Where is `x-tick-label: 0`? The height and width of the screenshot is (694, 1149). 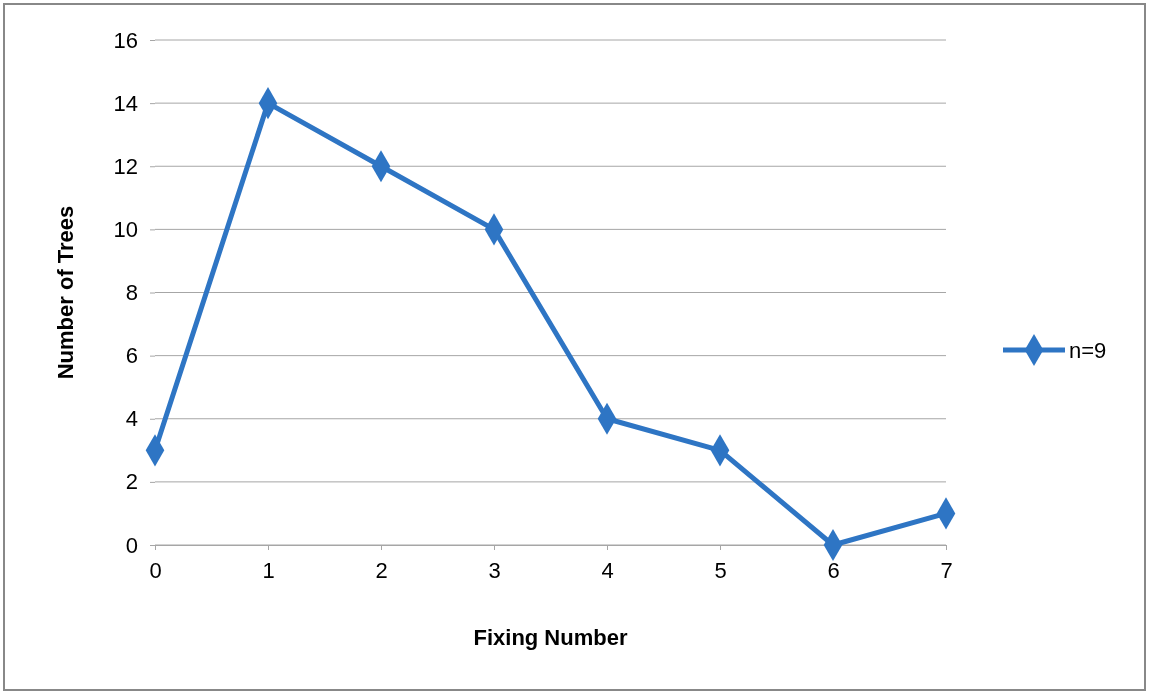
x-tick-label: 0 is located at coordinates (155, 570).